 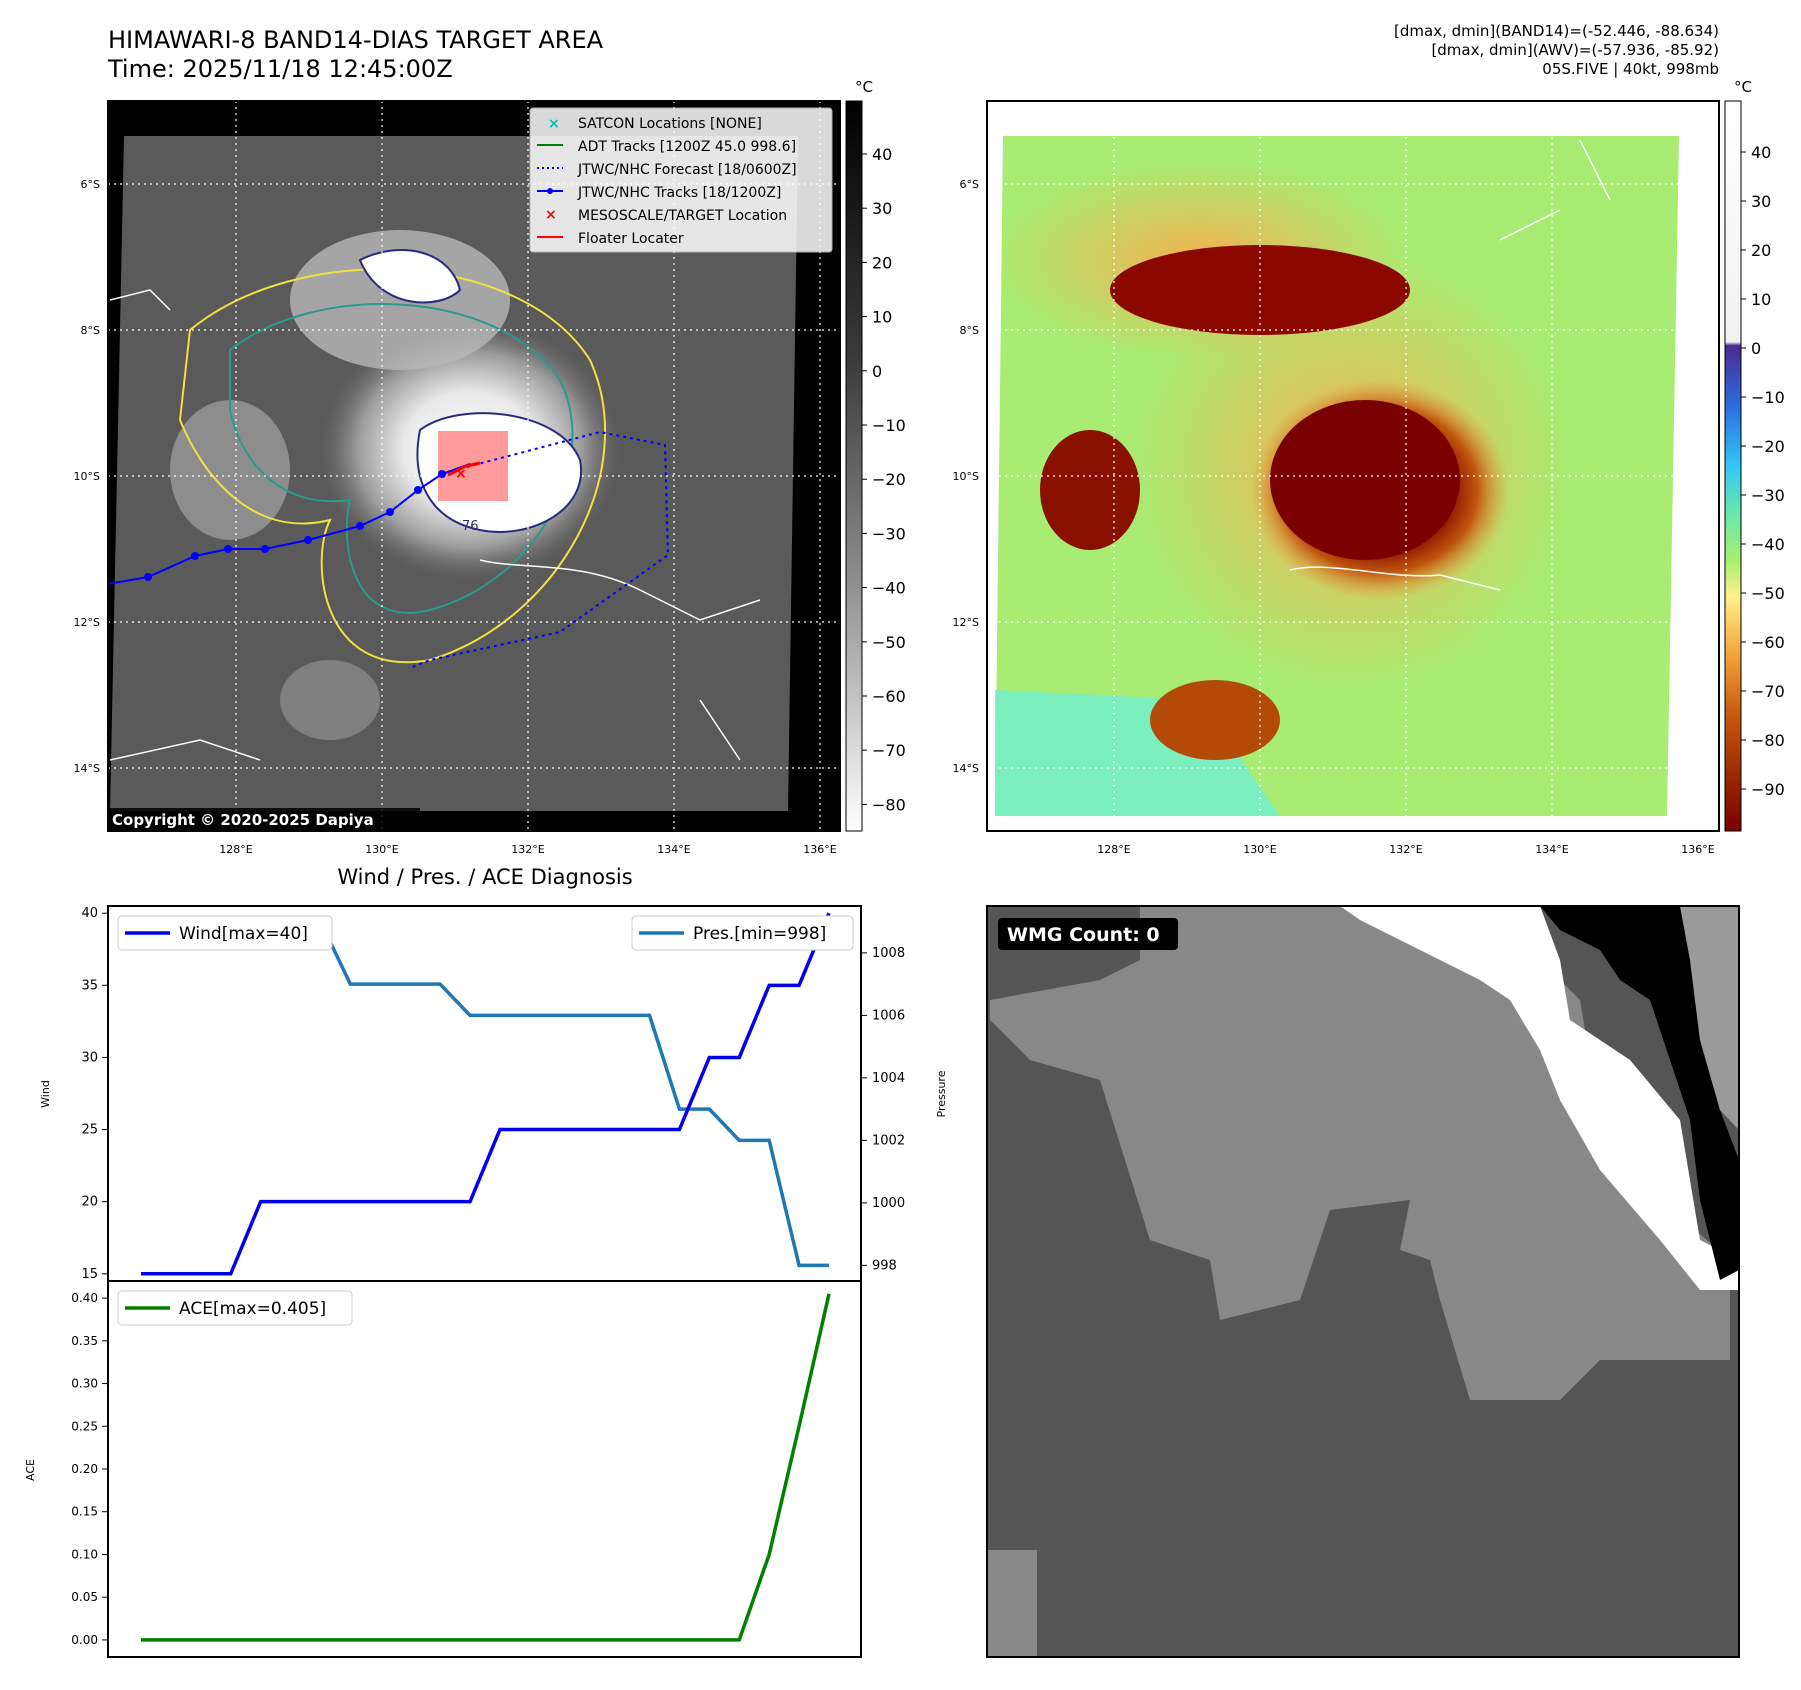 I want to click on pressure-tick-label: 998, so click(x=884, y=1265).